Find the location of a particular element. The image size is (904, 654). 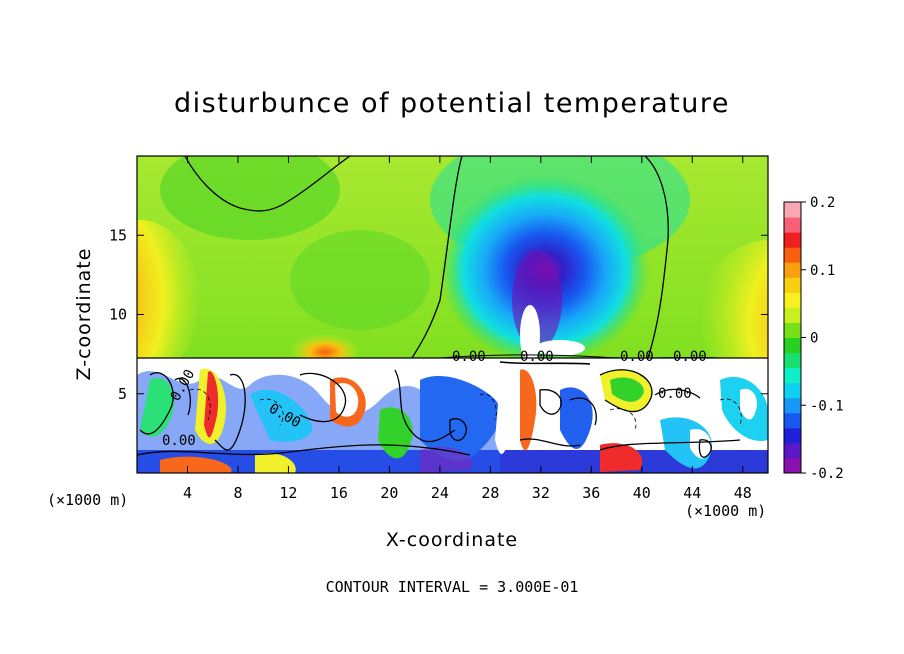

y-tick-label: 10 is located at coordinates (118, 315).